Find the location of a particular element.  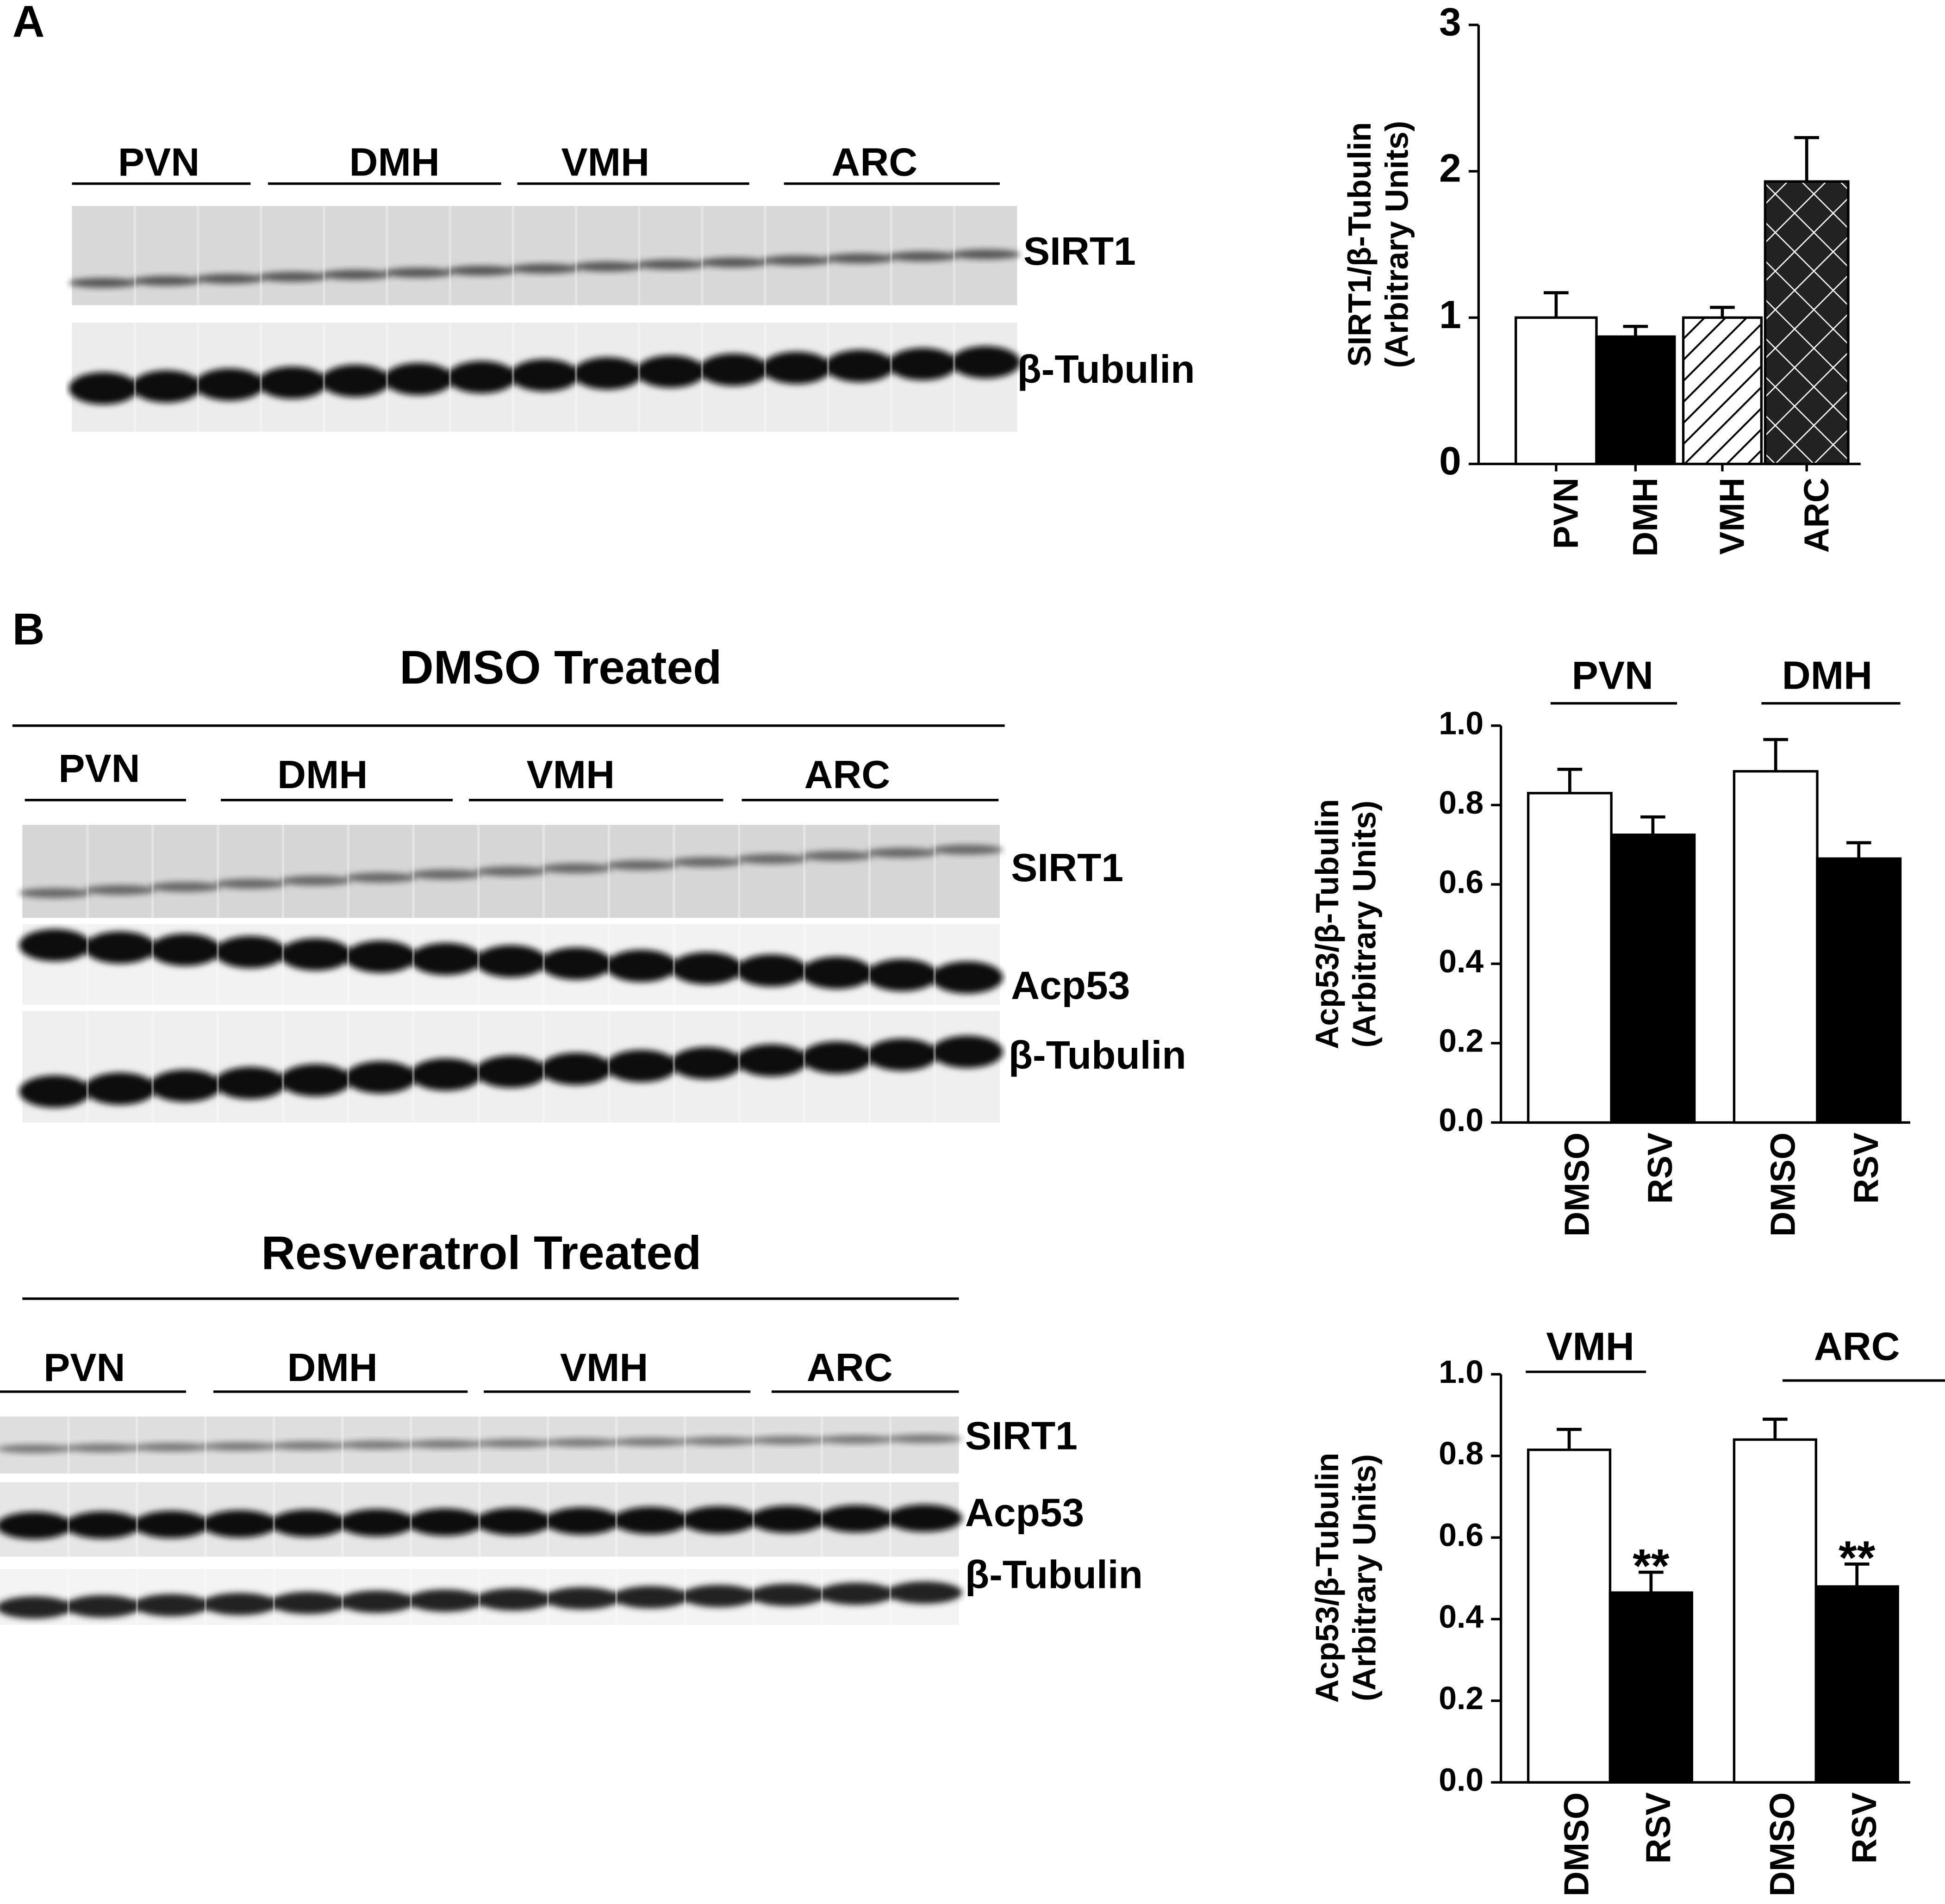

y-axis-label: Acp53/β-Tubulin is located at coordinates (1327, 924).